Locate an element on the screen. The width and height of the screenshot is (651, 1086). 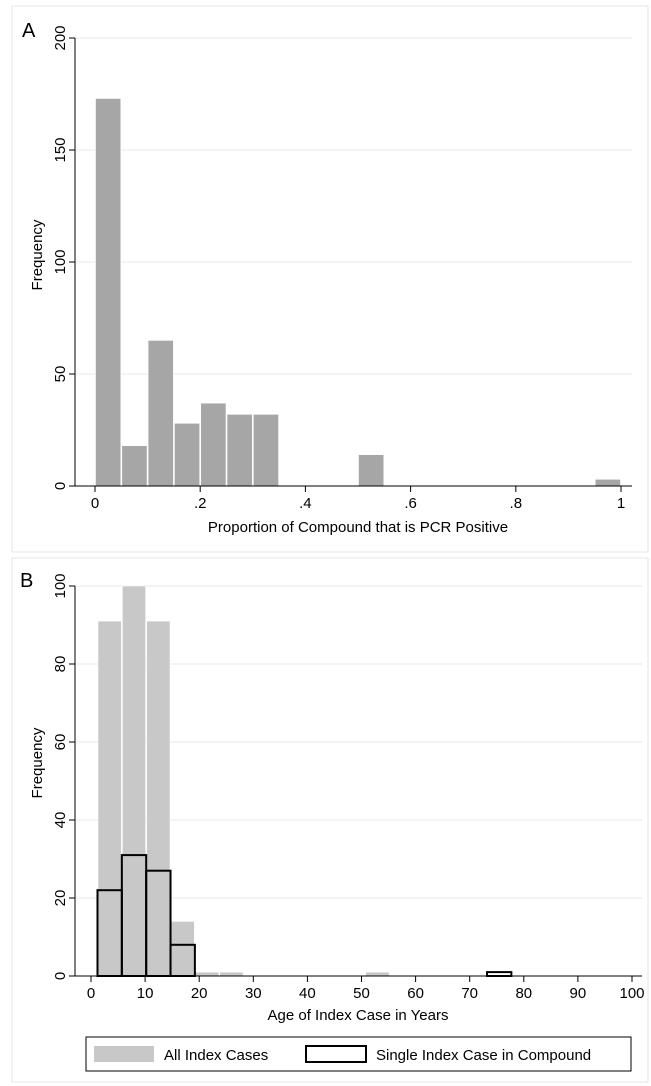
legend-swatch-single-index-case is located at coordinates (336, 1054).